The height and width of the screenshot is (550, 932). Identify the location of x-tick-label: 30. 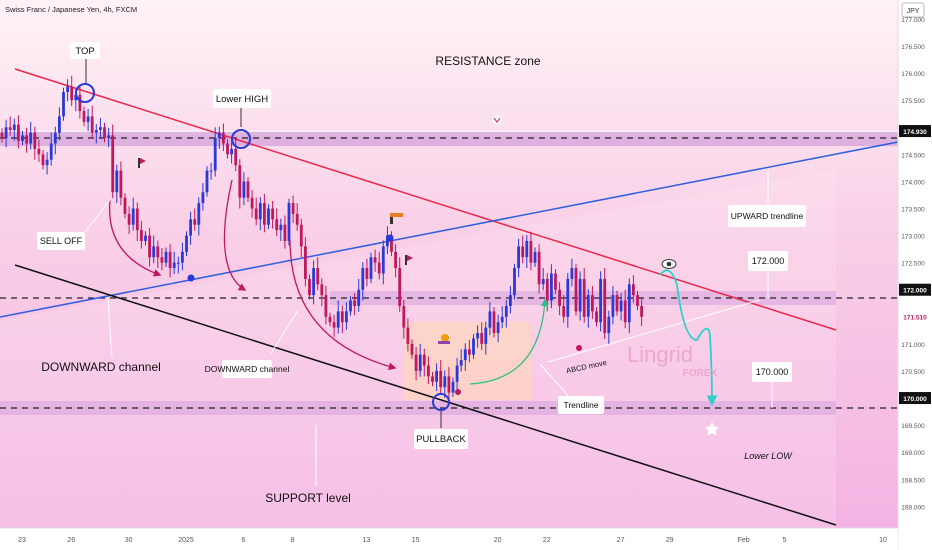
(129, 540).